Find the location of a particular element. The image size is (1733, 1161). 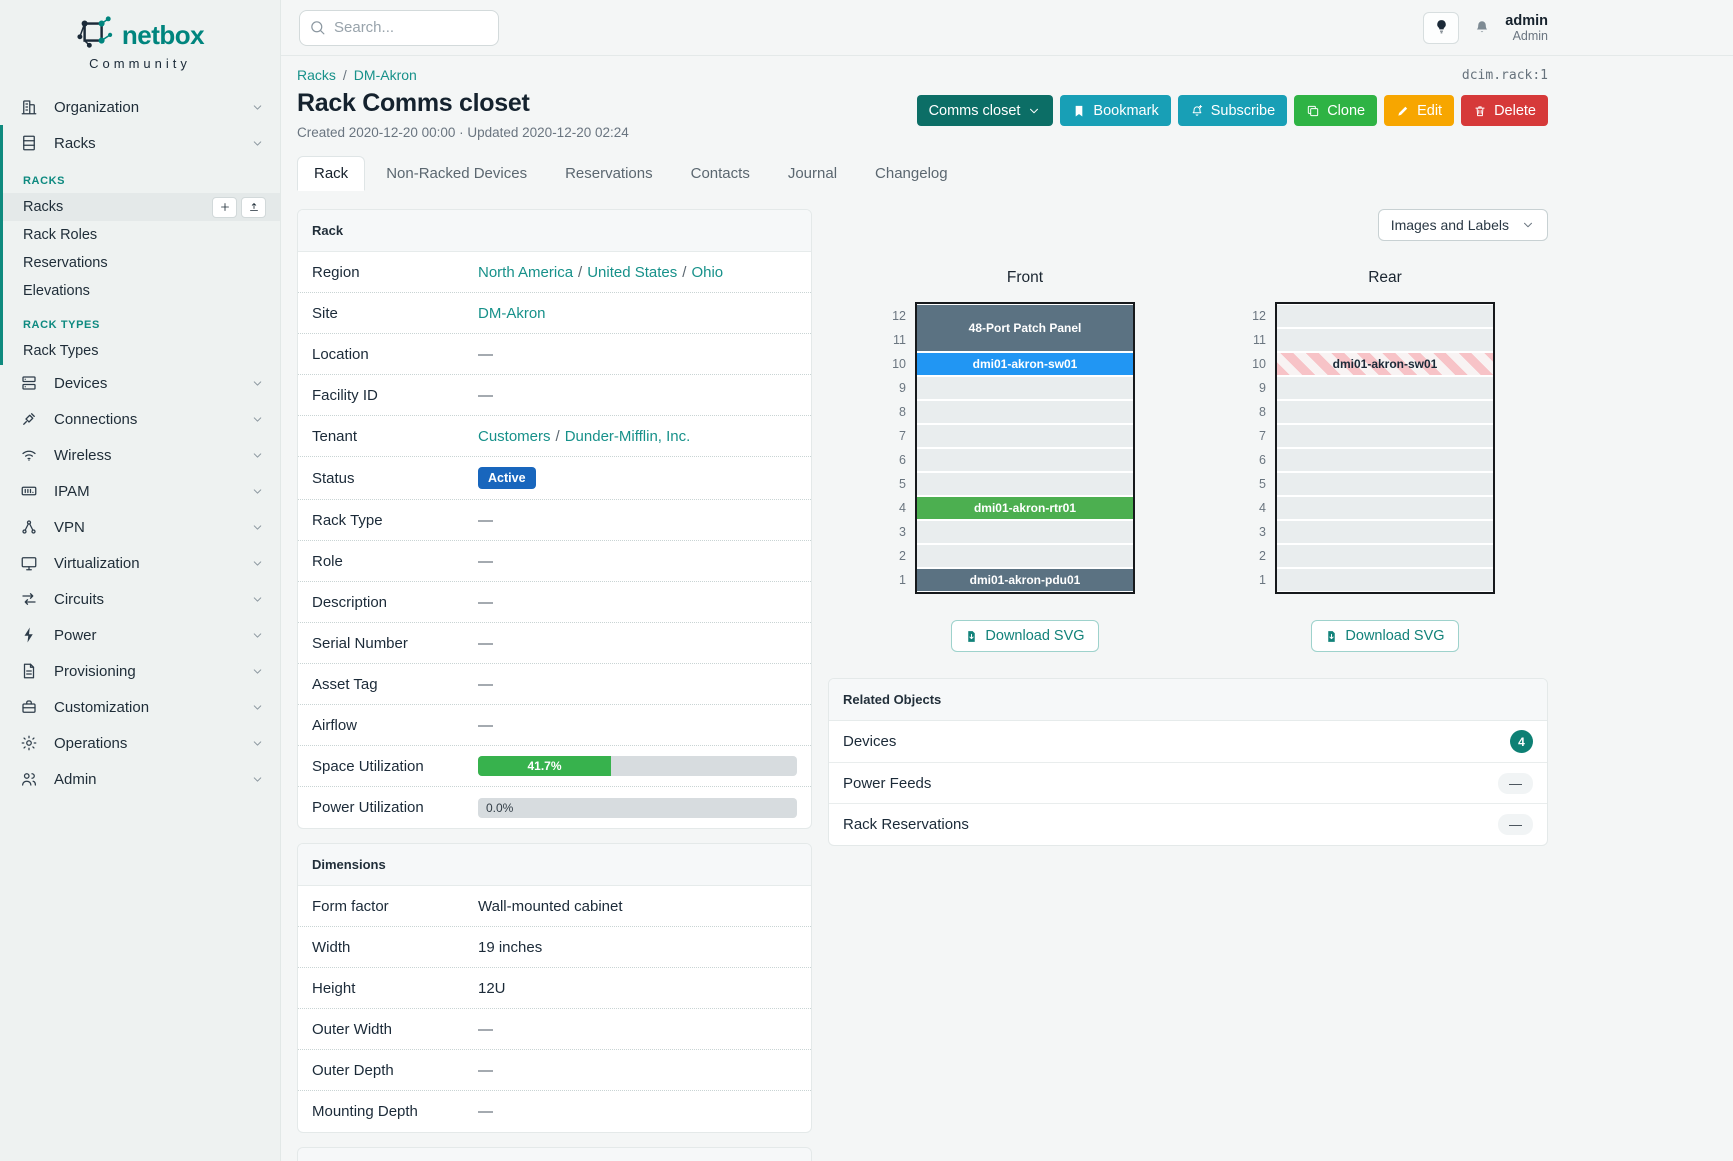

import-button is located at coordinates (253, 207).